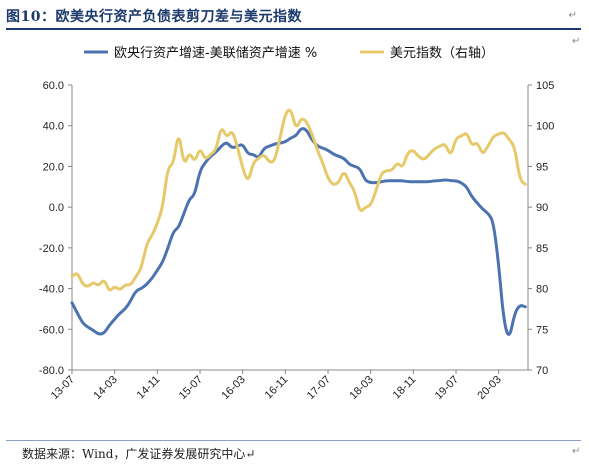 This screenshot has width=589, height=469. What do you see at coordinates (105, 388) in the screenshot?
I see `x-tick-label: 14-03` at bounding box center [105, 388].